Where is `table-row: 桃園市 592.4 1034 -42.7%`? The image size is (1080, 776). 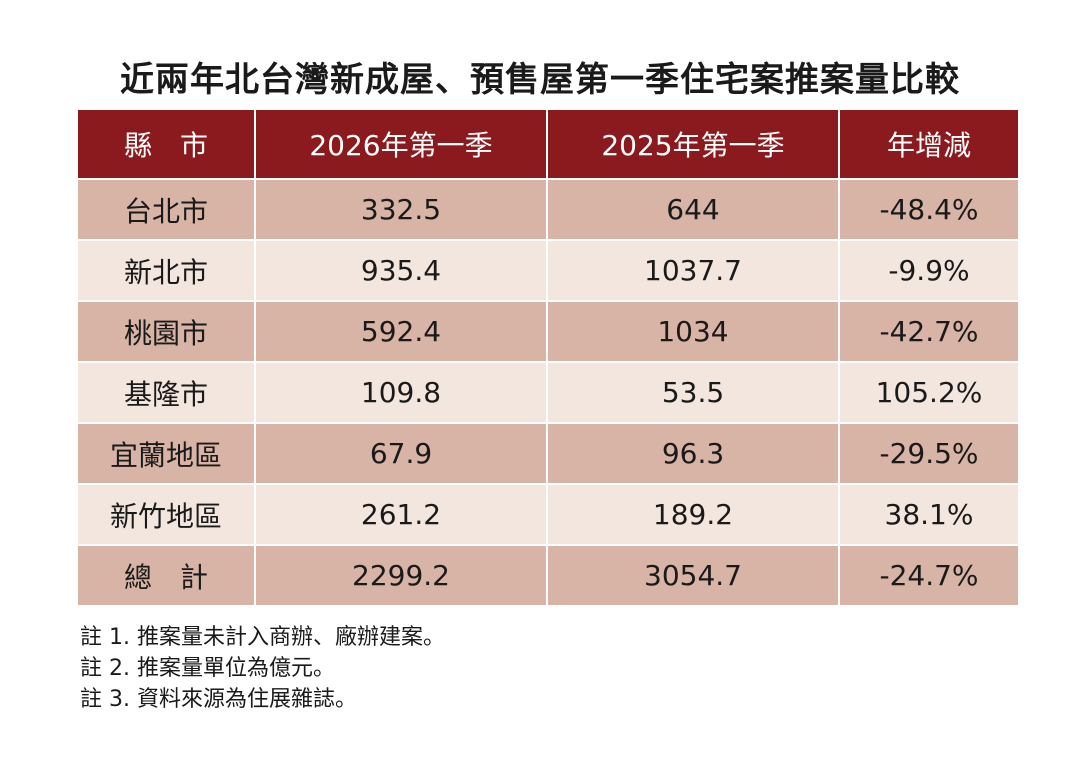 table-row: 桃園市 592.4 1034 -42.7% is located at coordinates (548, 331).